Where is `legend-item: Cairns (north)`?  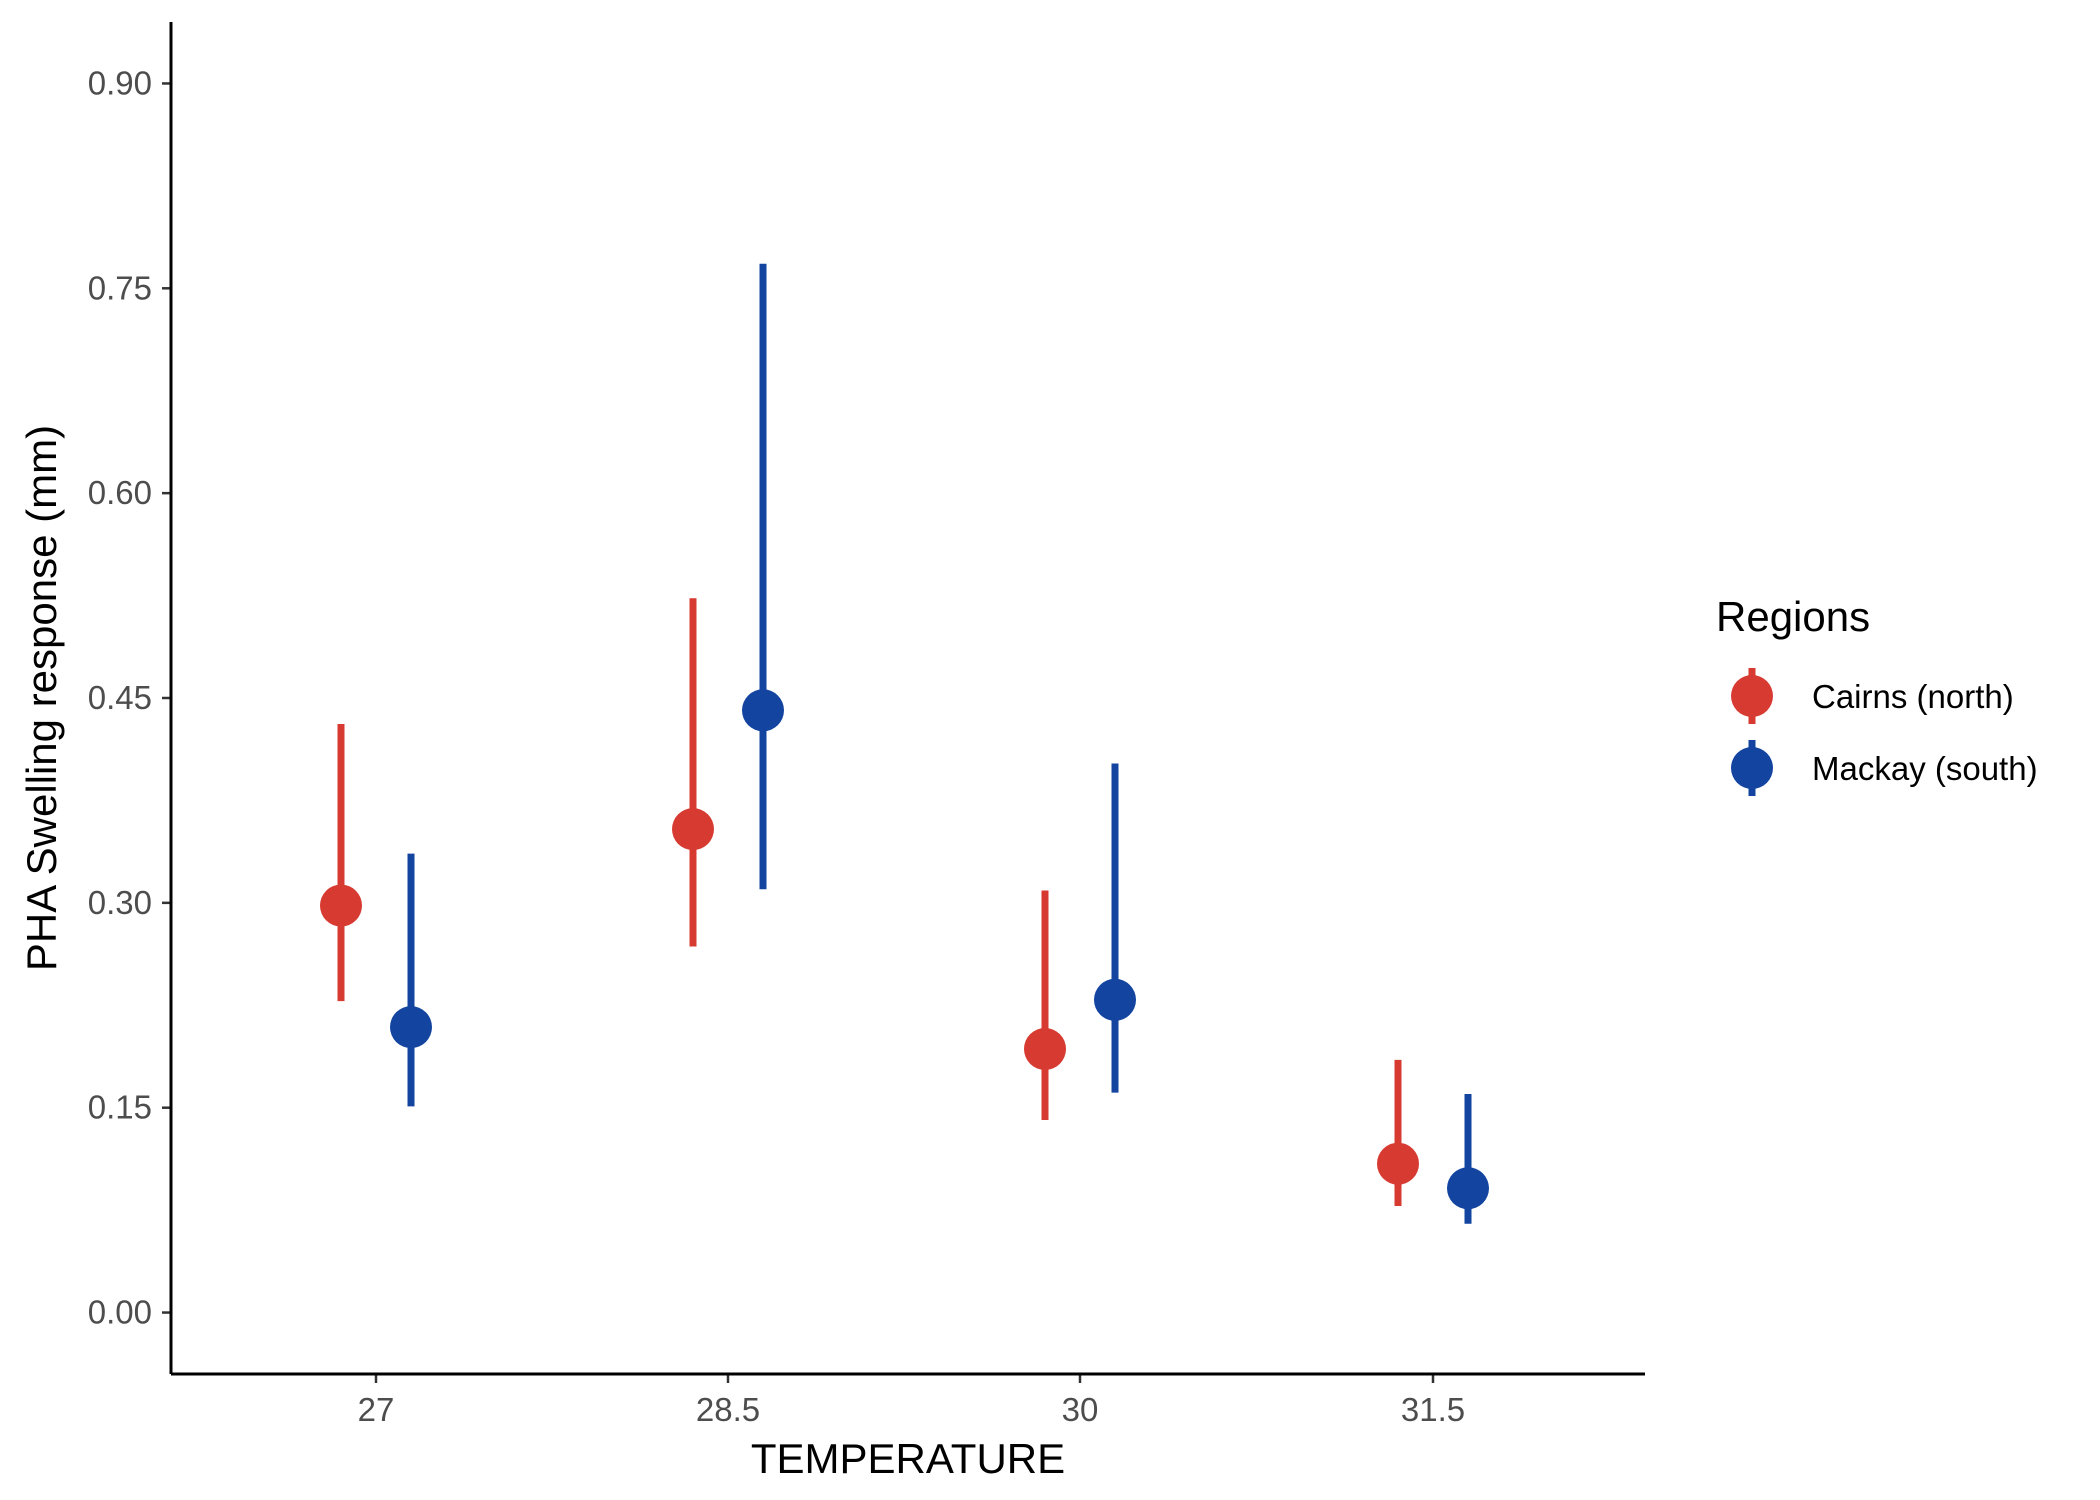
legend-item: Cairns (north) is located at coordinates (1872, 696).